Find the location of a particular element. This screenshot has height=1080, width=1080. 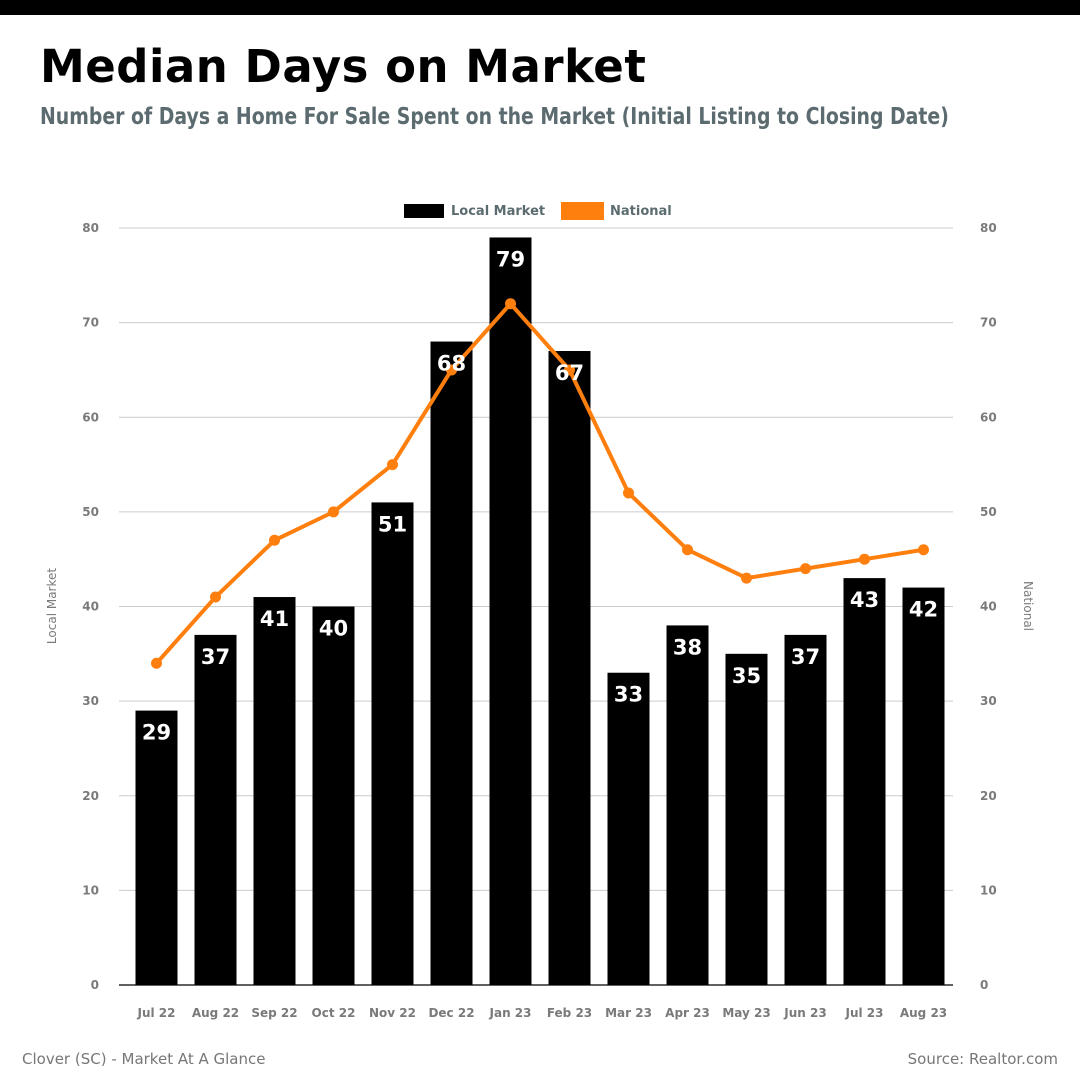

x-tick-label: Nov 22 is located at coordinates (392, 1013).